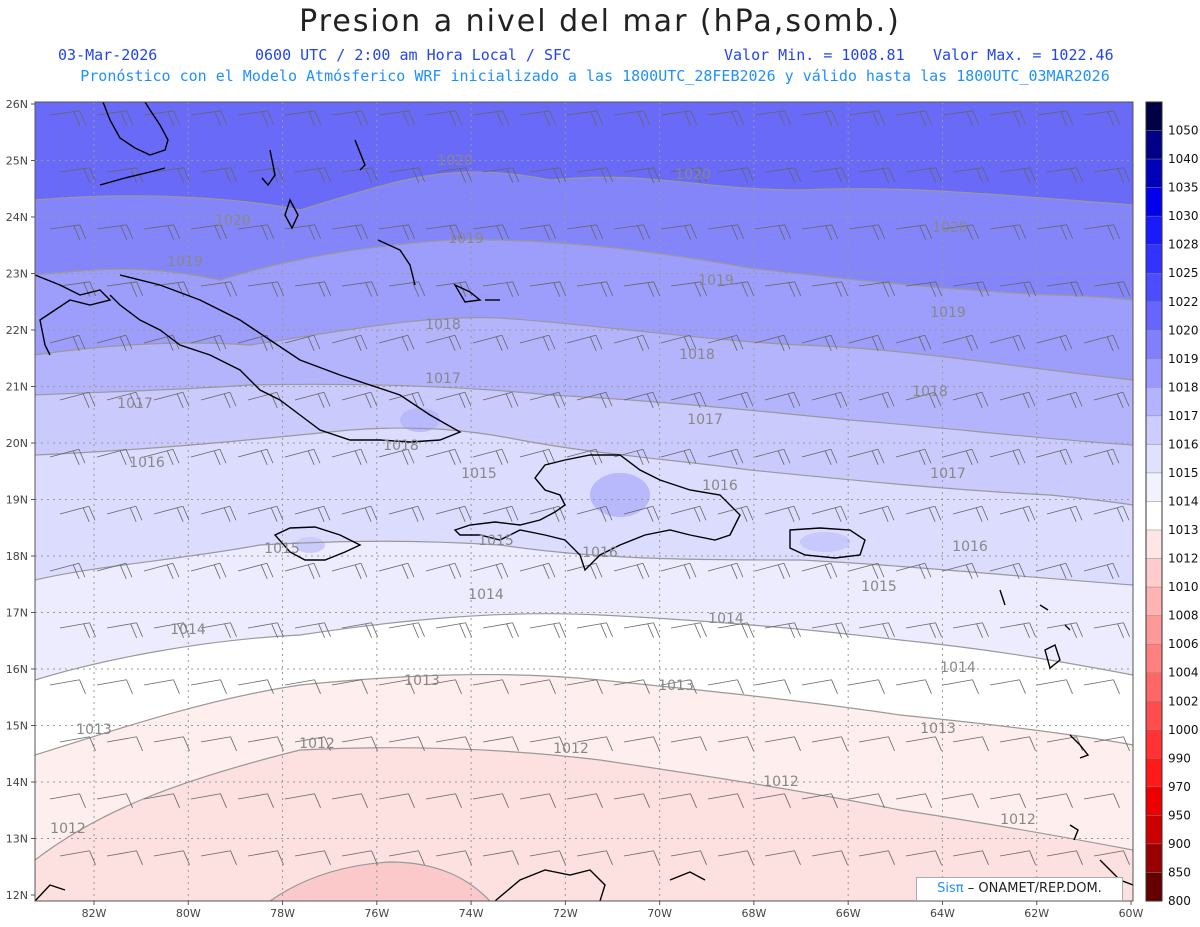 The image size is (1200, 927). I want to click on isobar-label: 1013, so click(94, 730).